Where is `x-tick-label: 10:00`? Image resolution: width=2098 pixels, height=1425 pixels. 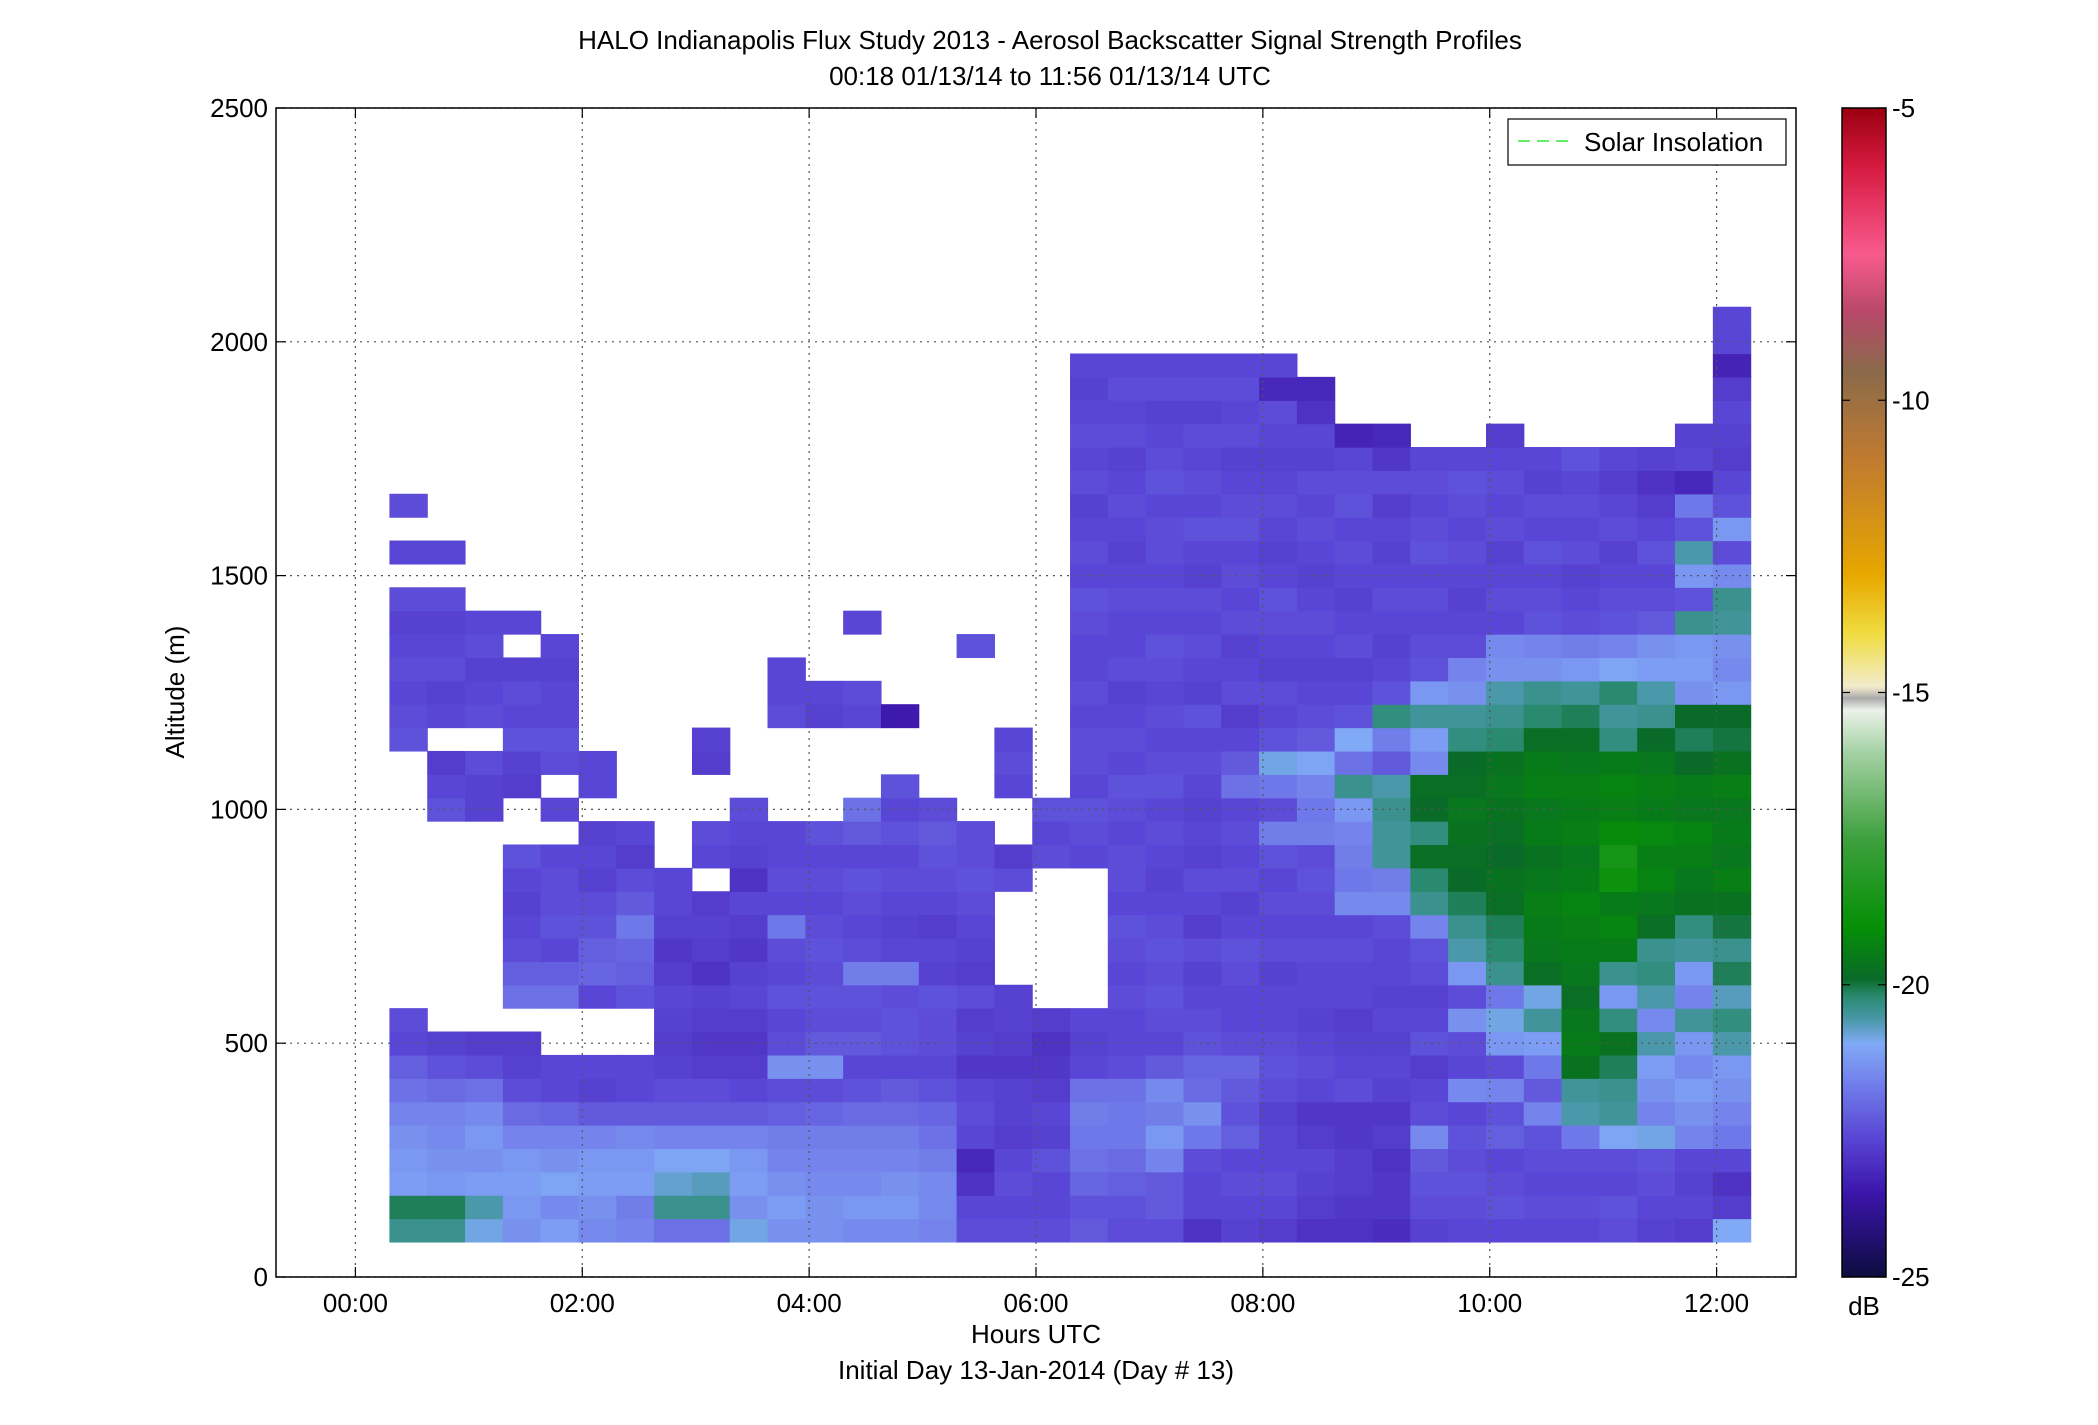
x-tick-label: 10:00 is located at coordinates (1489, 1303).